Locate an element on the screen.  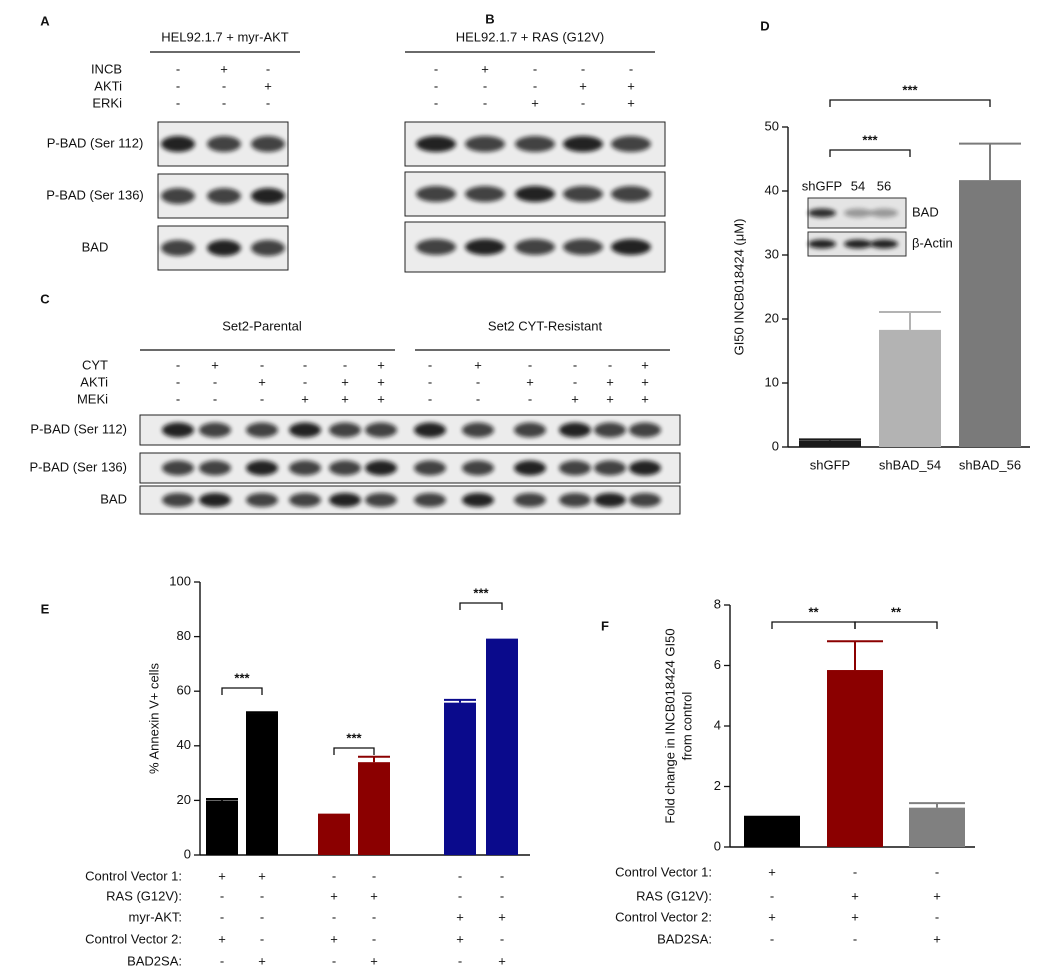
y-axis-label: Fold change in INCB018424 GI50 is located at coordinates (669, 725).